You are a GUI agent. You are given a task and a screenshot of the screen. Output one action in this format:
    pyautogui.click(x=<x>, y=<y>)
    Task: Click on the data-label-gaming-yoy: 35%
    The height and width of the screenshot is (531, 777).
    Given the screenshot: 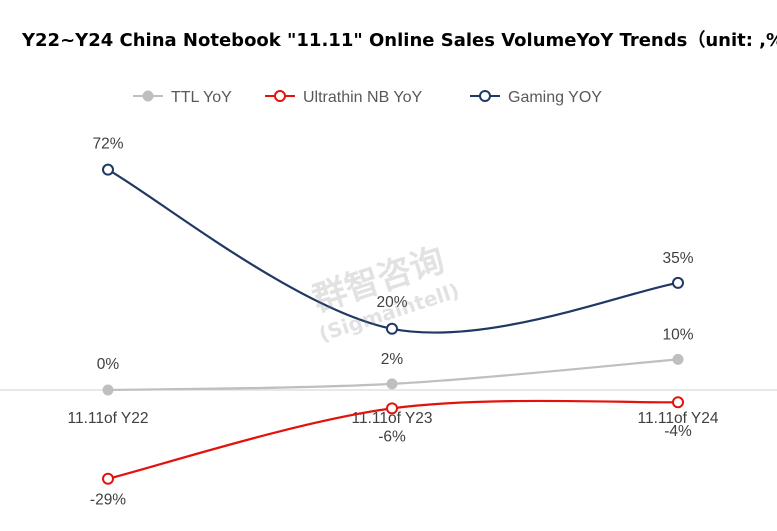 What is the action you would take?
    pyautogui.click(x=677, y=258)
    